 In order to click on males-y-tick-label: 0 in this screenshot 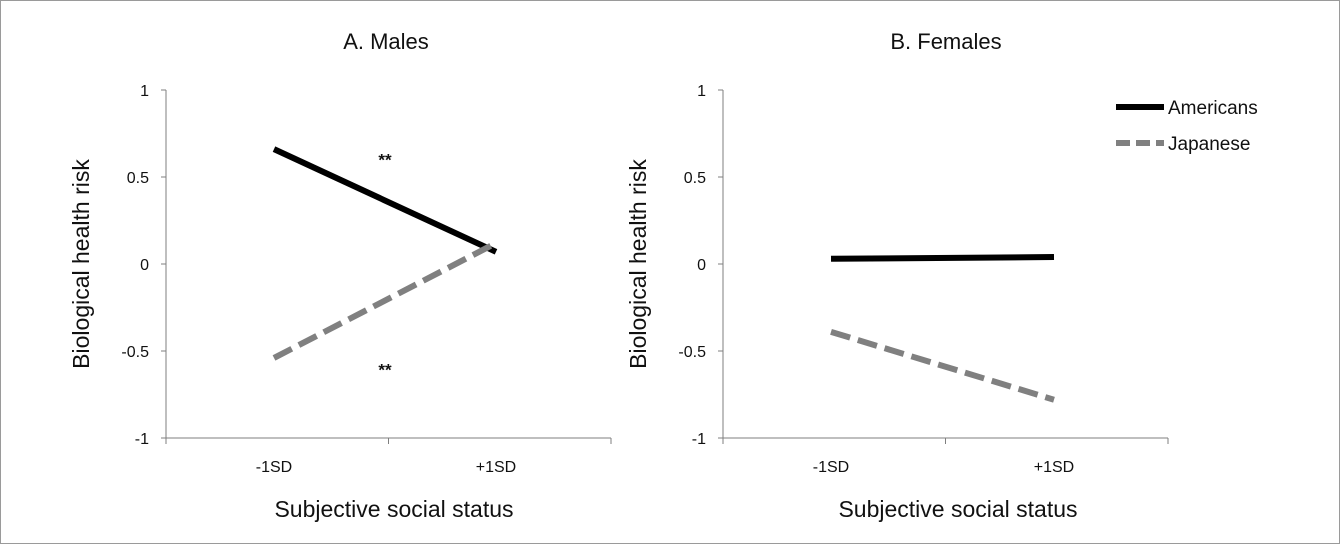, I will do `click(144, 265)`.